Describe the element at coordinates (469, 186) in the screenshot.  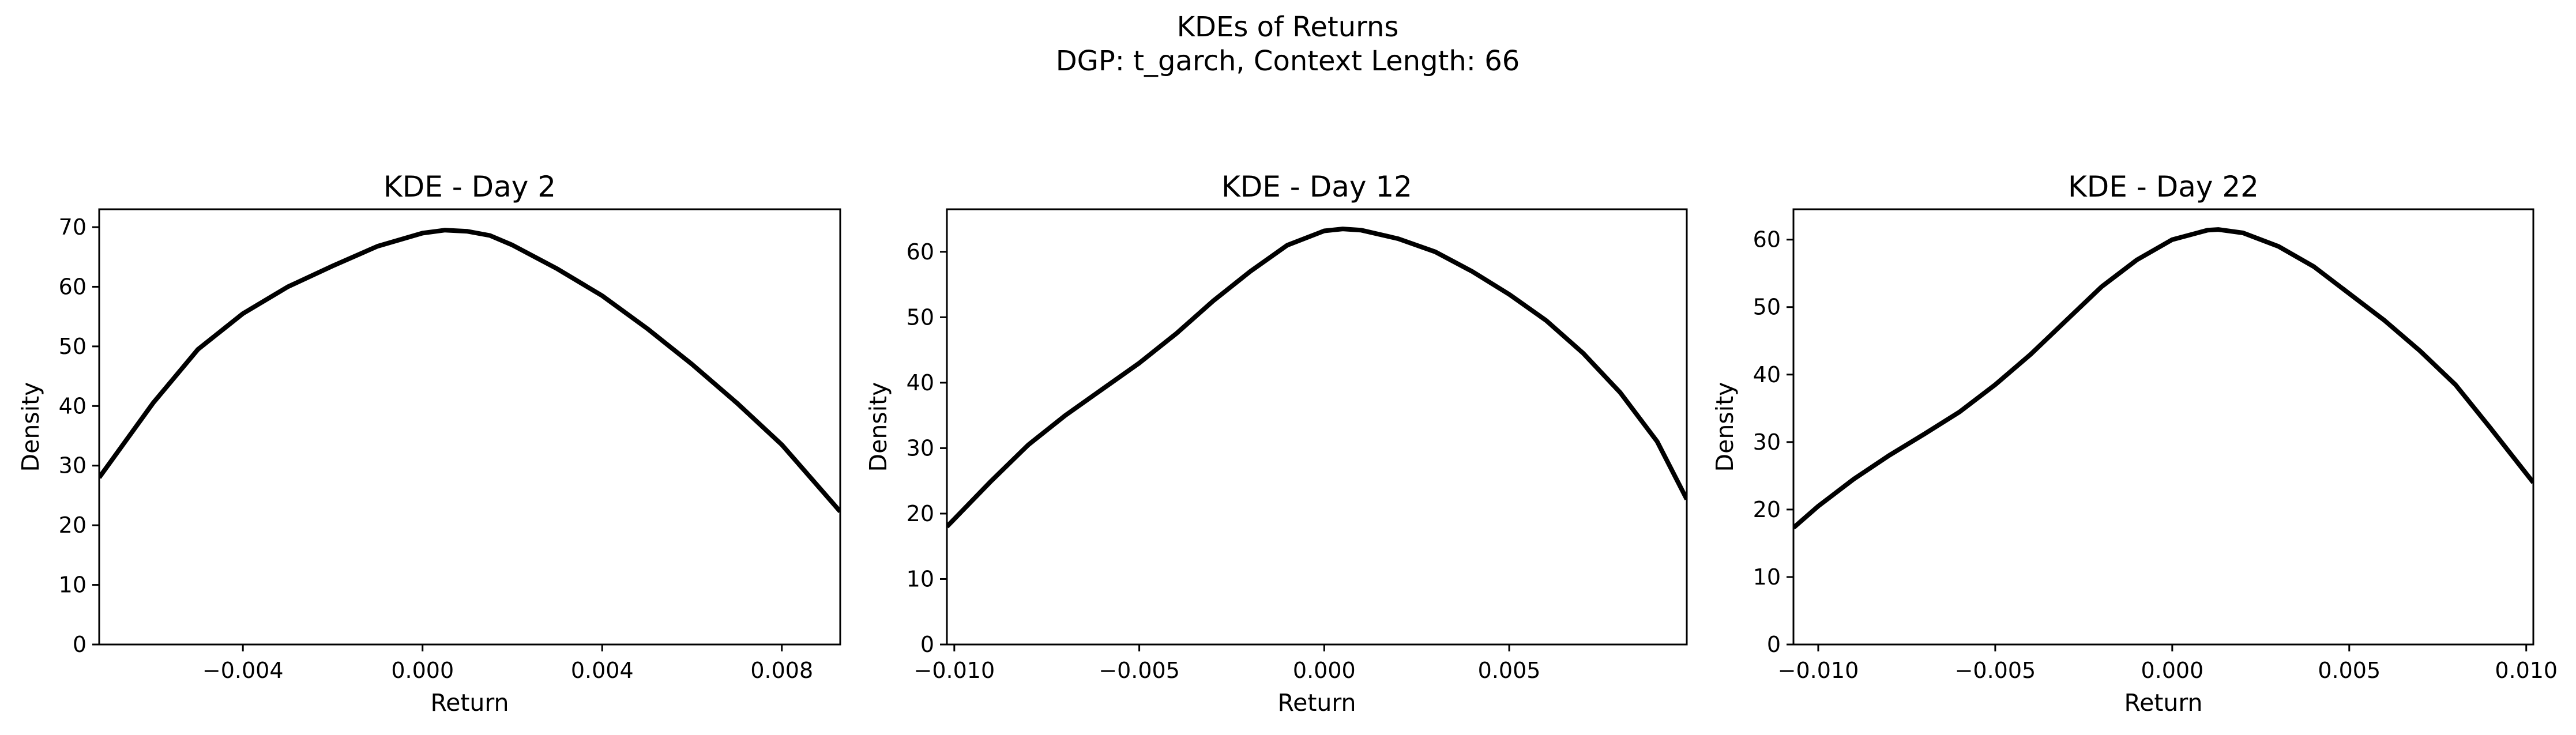
I see `panel-title: KDE - Day 2` at that location.